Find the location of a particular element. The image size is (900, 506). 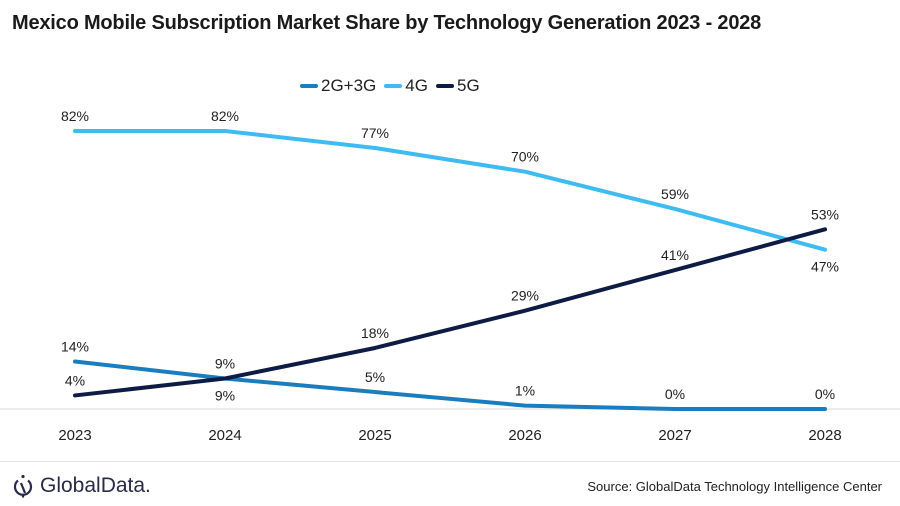

legend-label-2g3g: 2G+3G is located at coordinates (349, 85).